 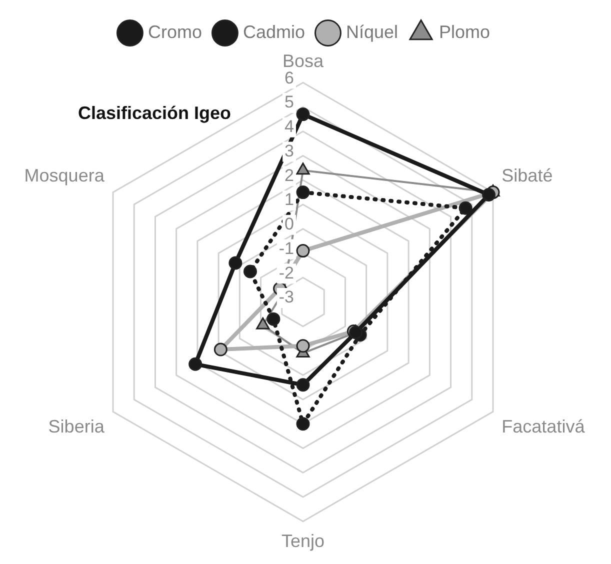 What do you see at coordinates (286, 272) in the screenshot?
I see `y-tick-label: -2` at bounding box center [286, 272].